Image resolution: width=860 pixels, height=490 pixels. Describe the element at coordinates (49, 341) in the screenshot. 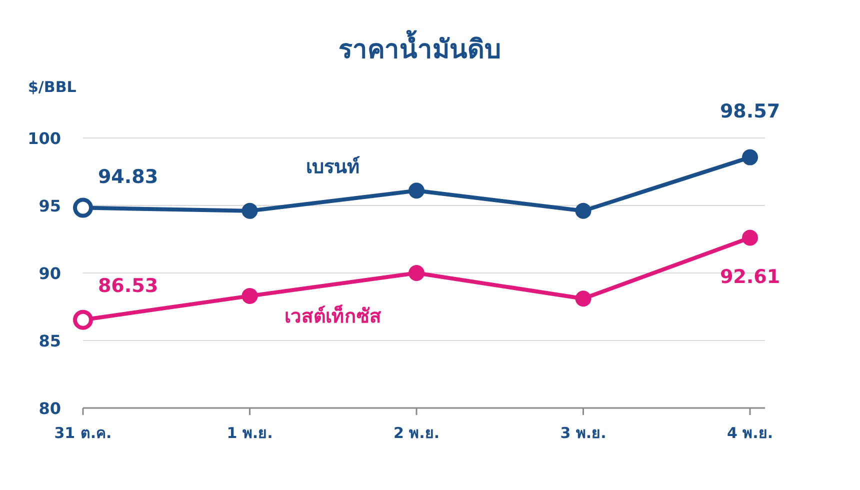

I see `y-tick-label: 85` at that location.